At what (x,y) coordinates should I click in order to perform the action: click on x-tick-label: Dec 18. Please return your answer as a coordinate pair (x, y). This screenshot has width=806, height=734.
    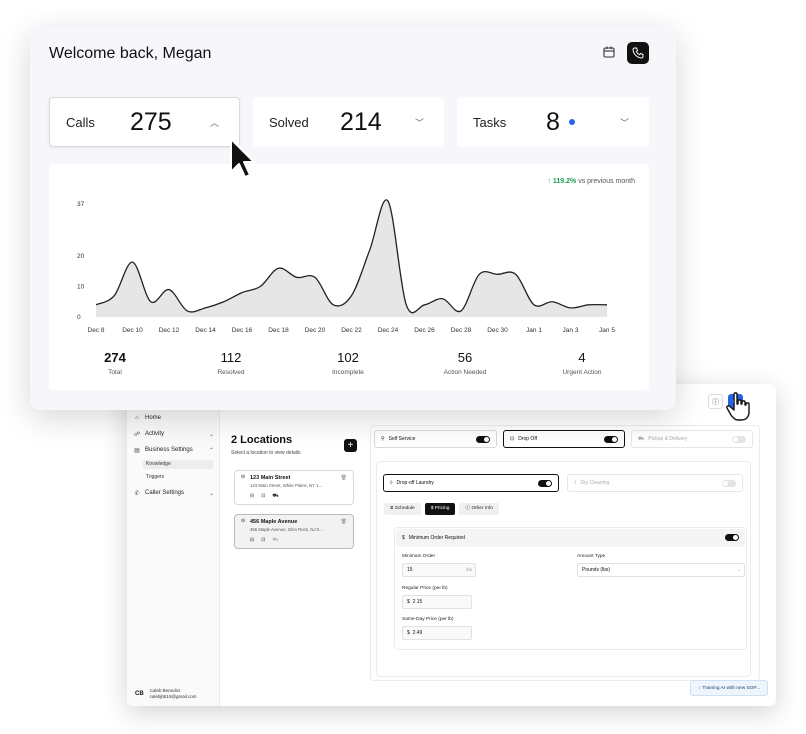
    Looking at the image, I should click on (278, 330).